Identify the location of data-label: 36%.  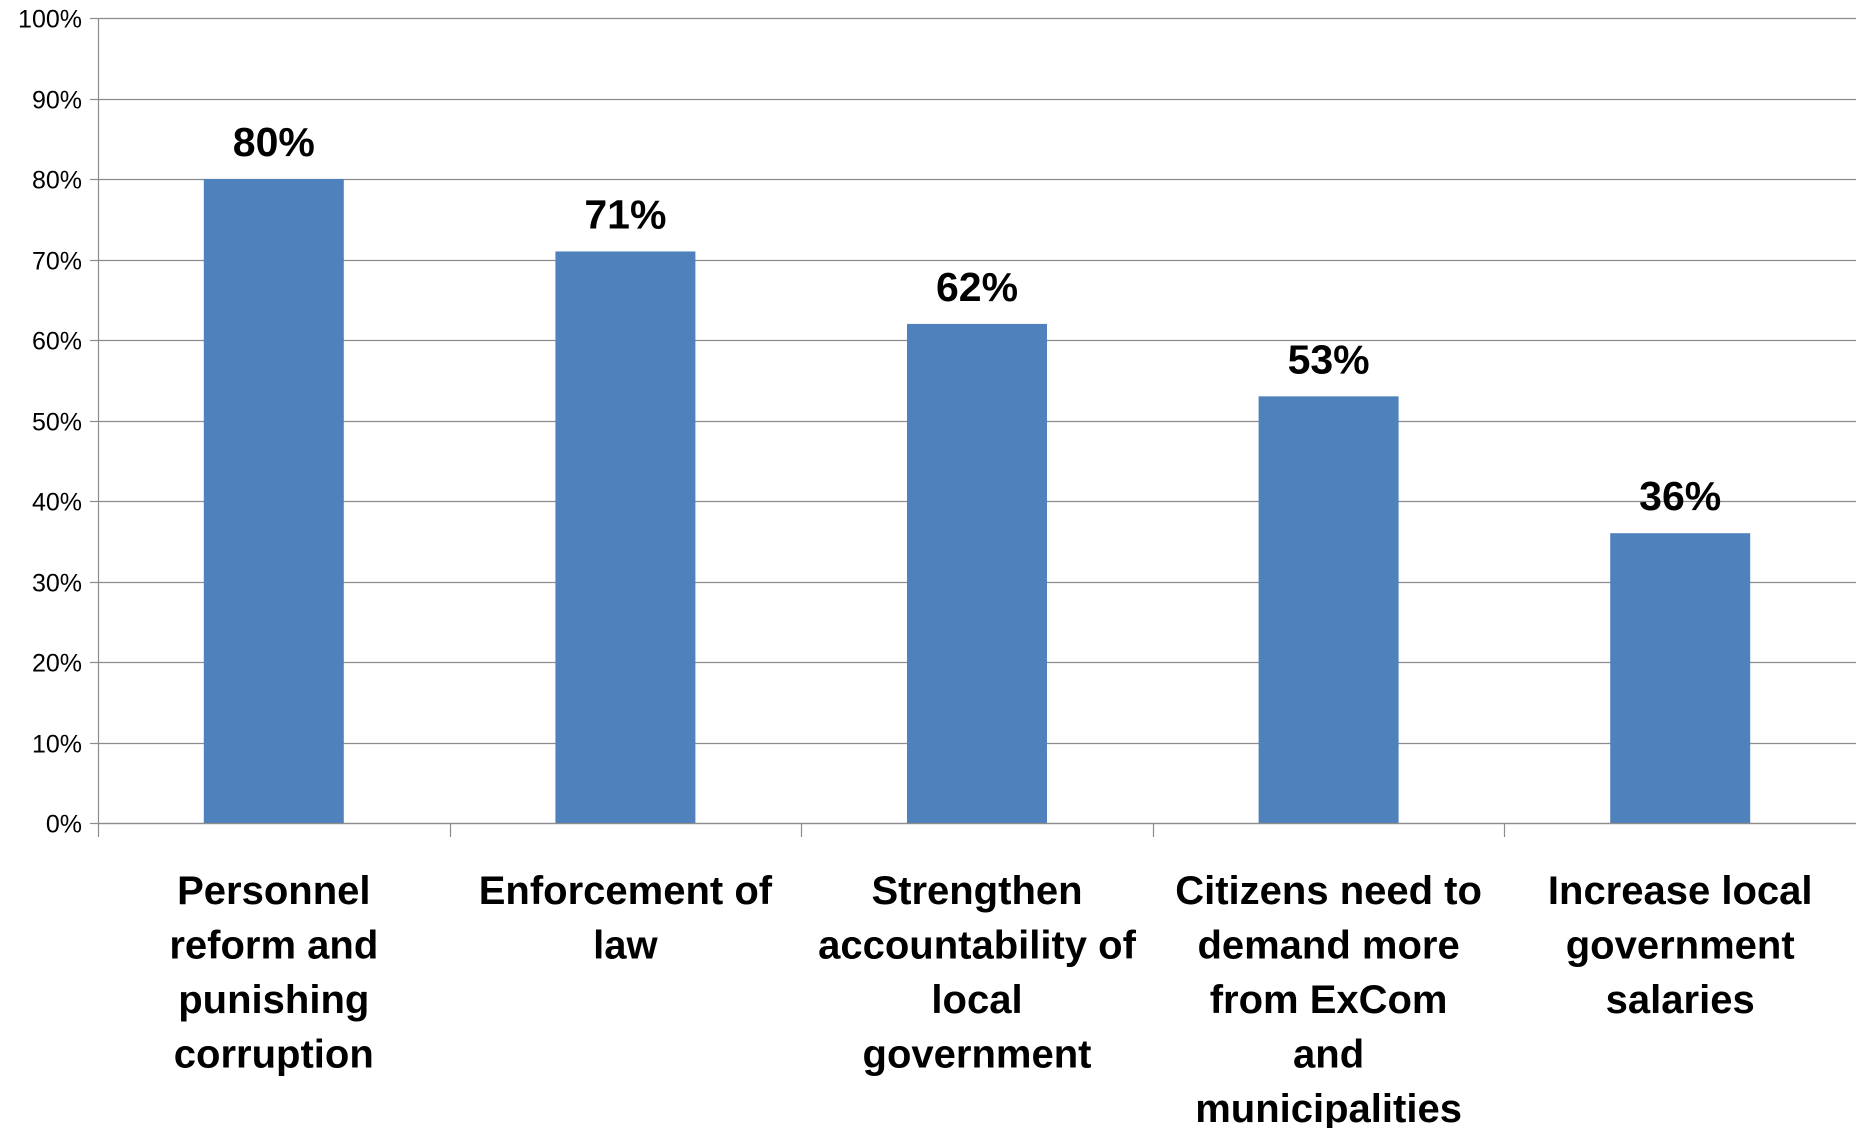
(1680, 496).